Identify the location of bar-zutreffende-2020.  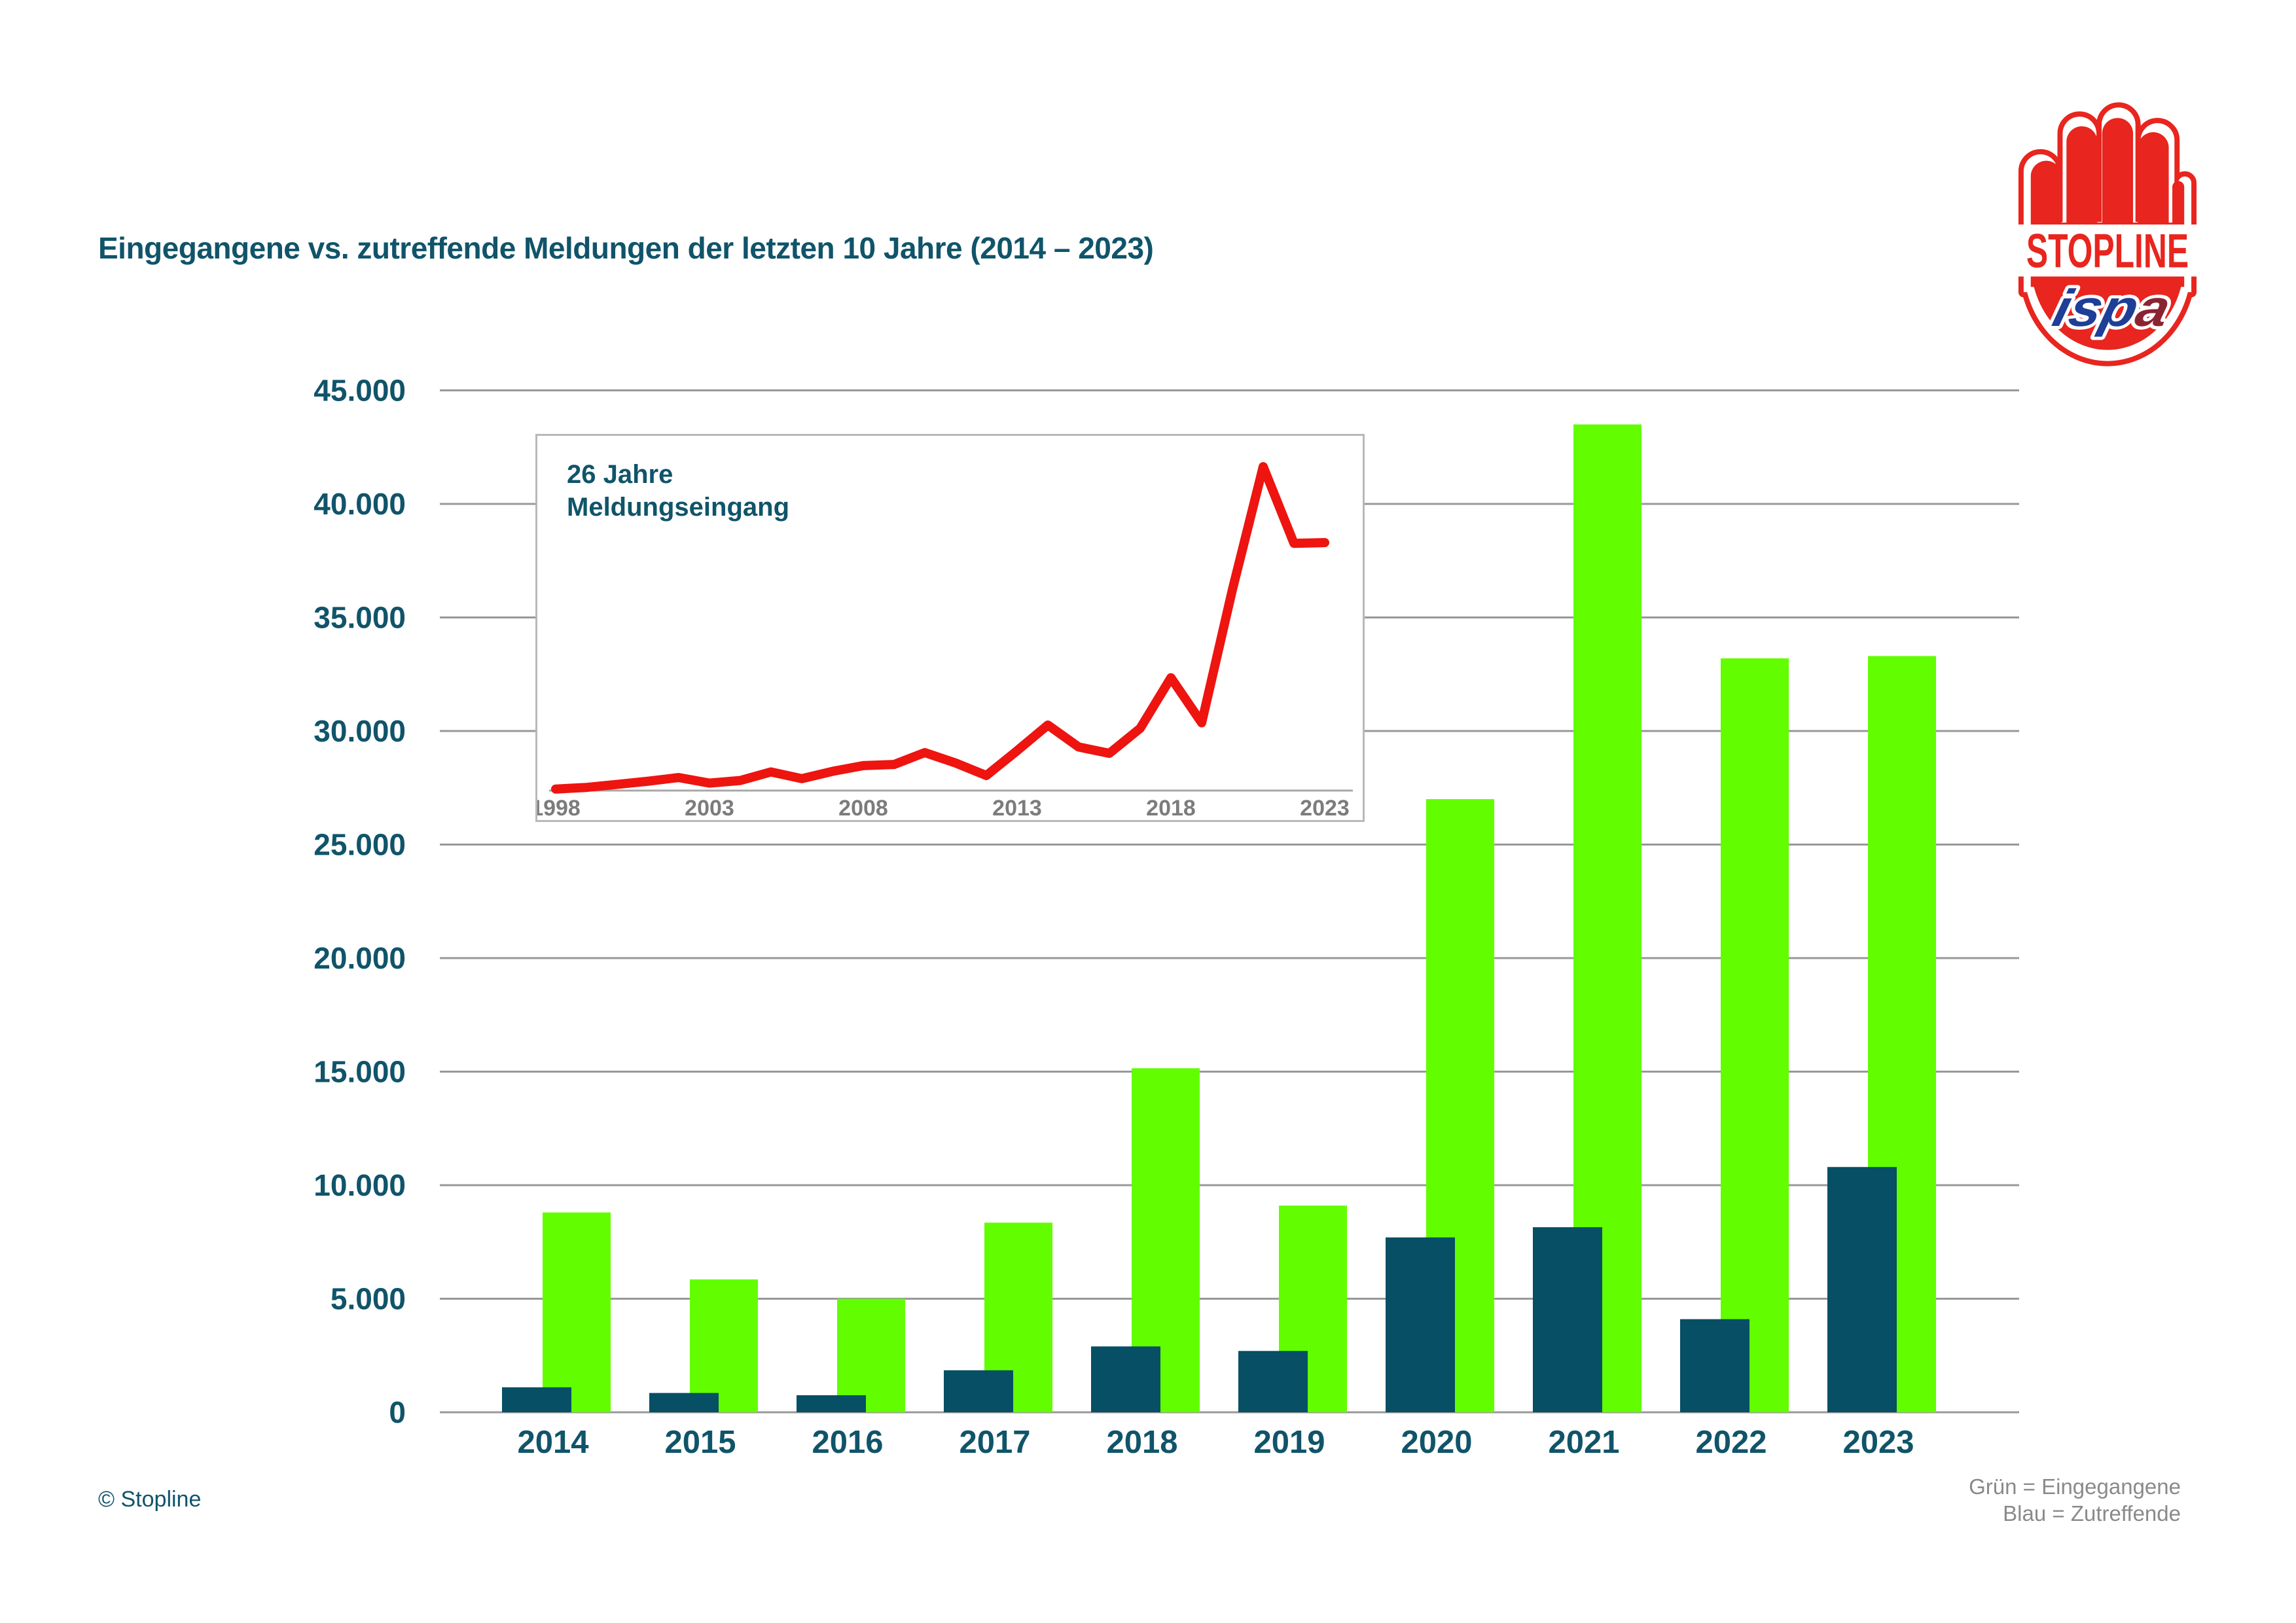
(1420, 1324).